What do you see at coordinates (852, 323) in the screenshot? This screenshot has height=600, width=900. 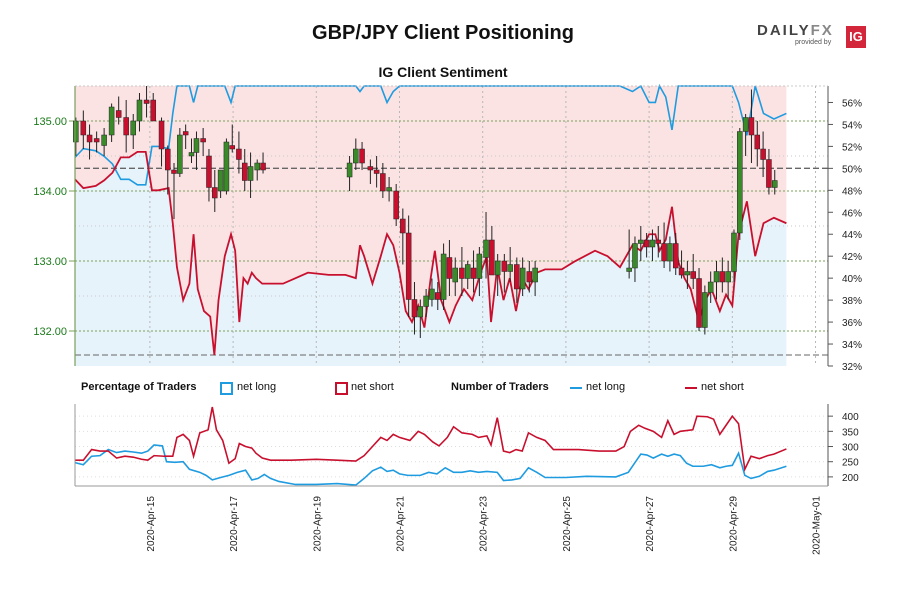 I see `sentiment-tick-label: 36%` at bounding box center [852, 323].